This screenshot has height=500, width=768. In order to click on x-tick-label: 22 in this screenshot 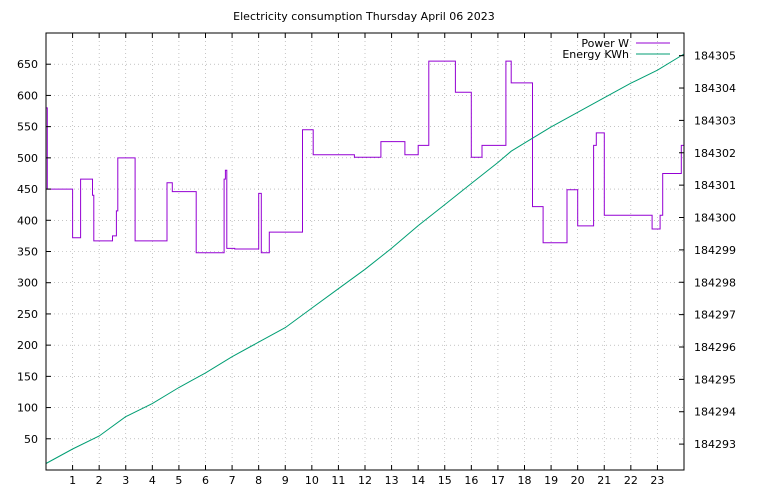, I will do `click(631, 480)`.